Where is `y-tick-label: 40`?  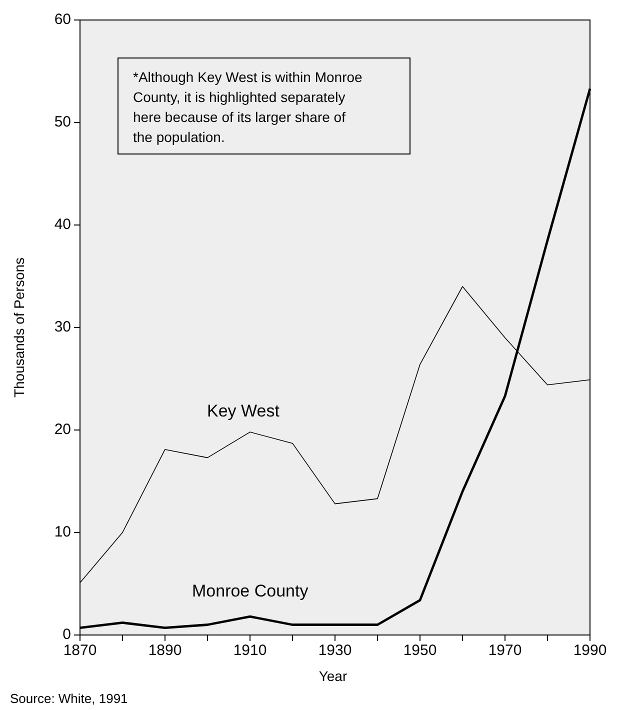
y-tick-label: 40 is located at coordinates (62, 224).